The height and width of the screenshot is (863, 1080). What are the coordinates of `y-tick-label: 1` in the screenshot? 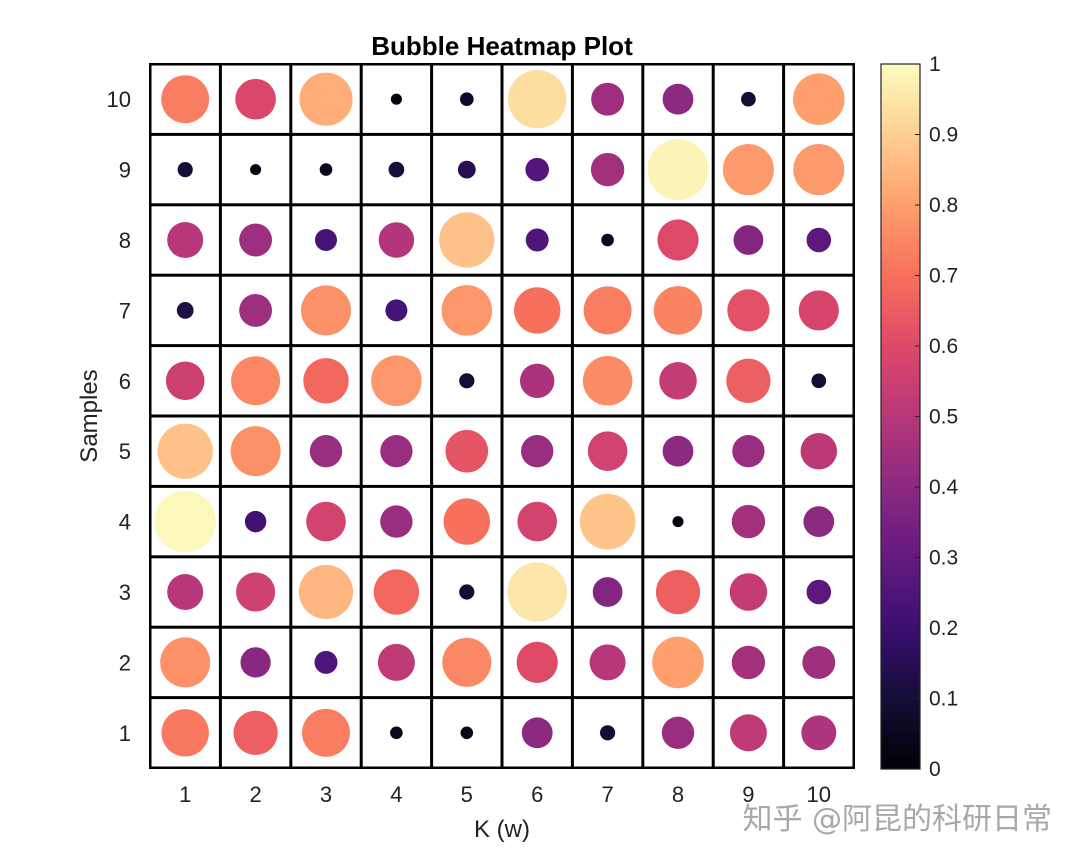 It's located at (125, 733).